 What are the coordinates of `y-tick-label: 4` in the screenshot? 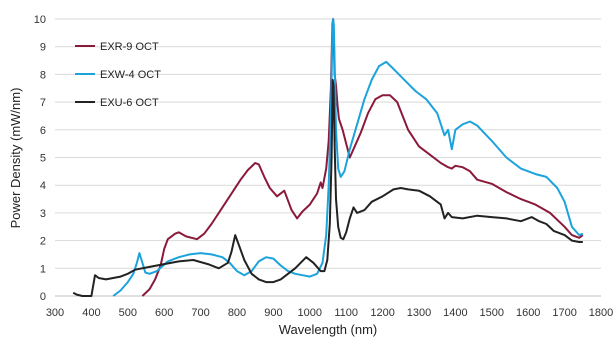 It's located at (43, 186).